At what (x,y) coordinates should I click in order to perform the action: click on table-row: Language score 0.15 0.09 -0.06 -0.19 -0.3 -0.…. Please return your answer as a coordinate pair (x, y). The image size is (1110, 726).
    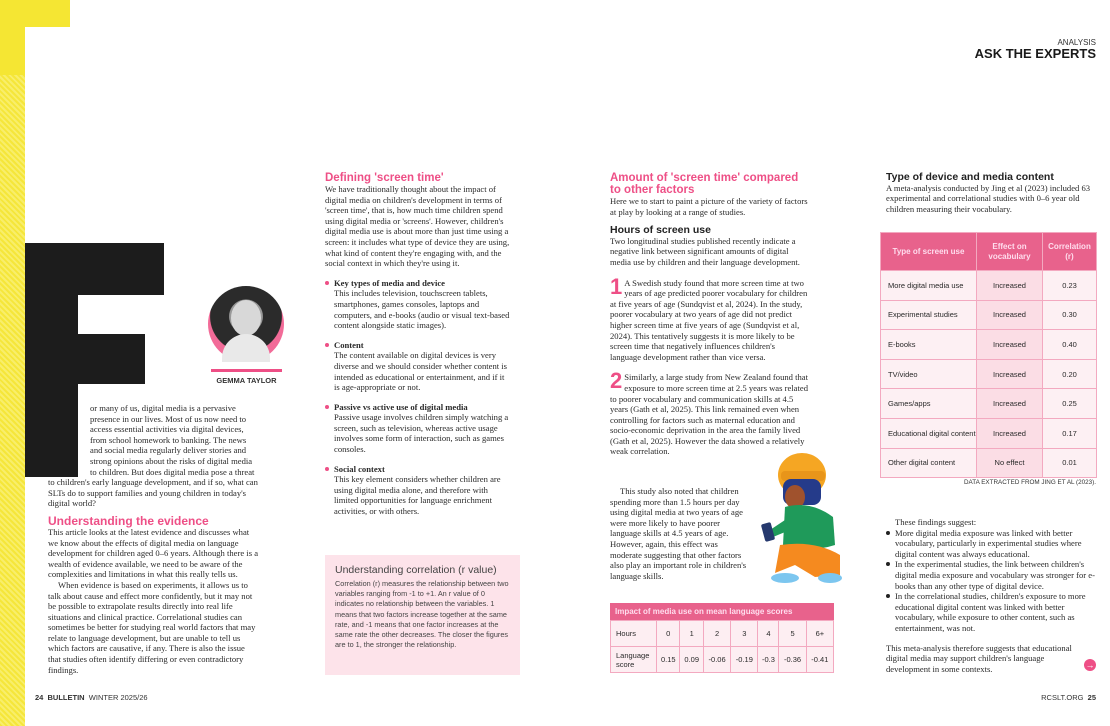
    Looking at the image, I should click on (722, 659).